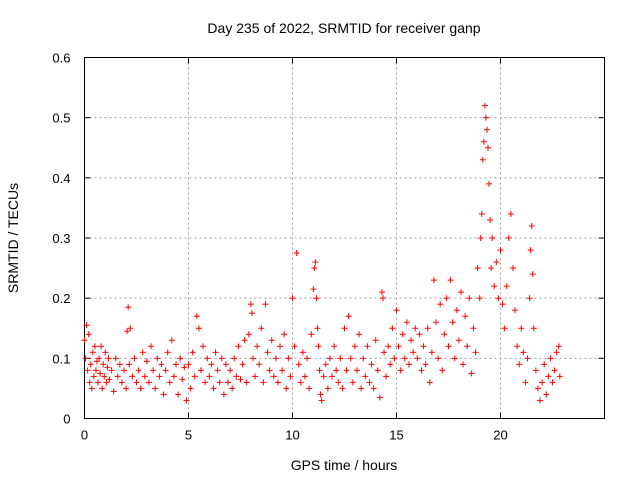 The image size is (640, 480). I want to click on x-tick-label: 10, so click(292, 435).